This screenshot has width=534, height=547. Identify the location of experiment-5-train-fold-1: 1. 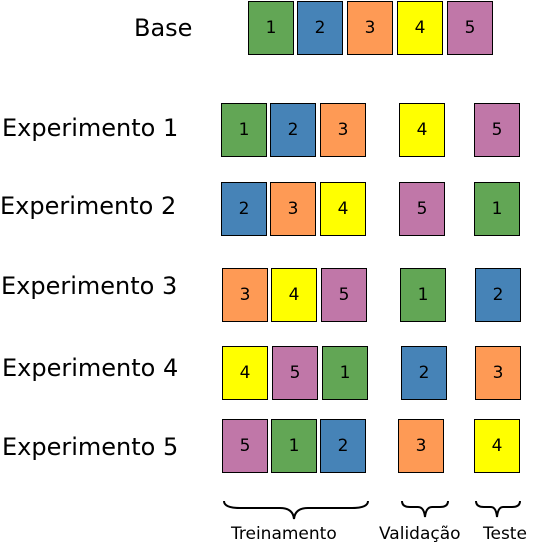
(294, 446).